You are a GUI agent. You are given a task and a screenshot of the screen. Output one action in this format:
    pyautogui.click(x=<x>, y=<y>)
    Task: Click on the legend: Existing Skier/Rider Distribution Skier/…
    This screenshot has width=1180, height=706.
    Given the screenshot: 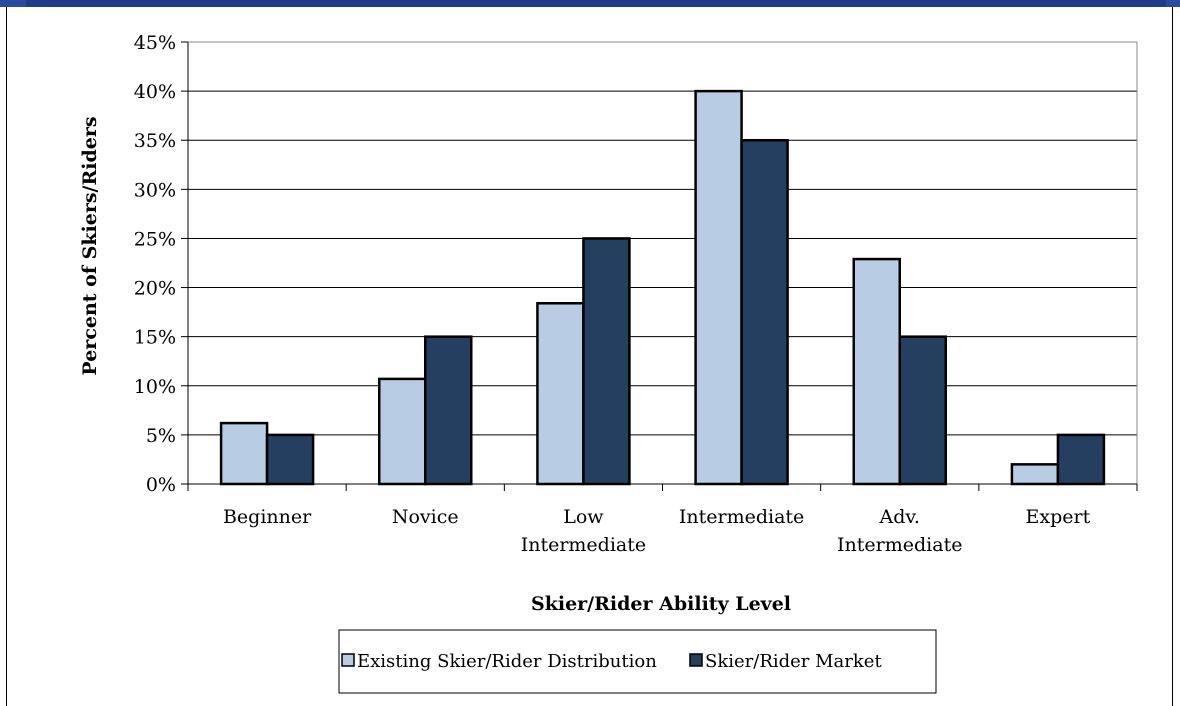 What is the action you would take?
    pyautogui.click(x=637, y=661)
    